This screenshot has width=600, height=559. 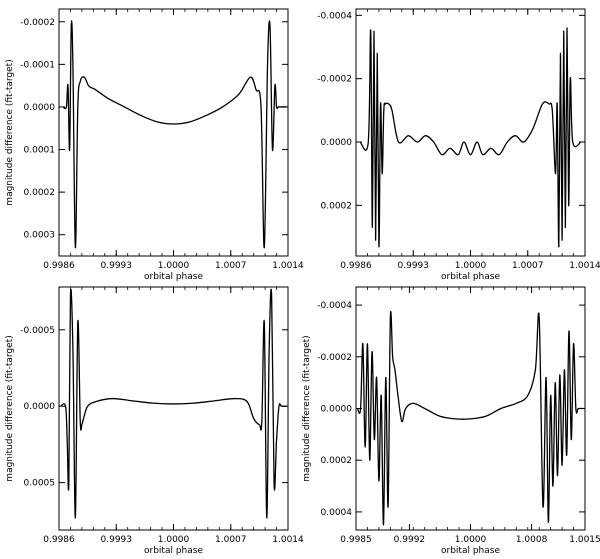 I want to click on y-tick-label: 0.0004, so click(x=337, y=513).